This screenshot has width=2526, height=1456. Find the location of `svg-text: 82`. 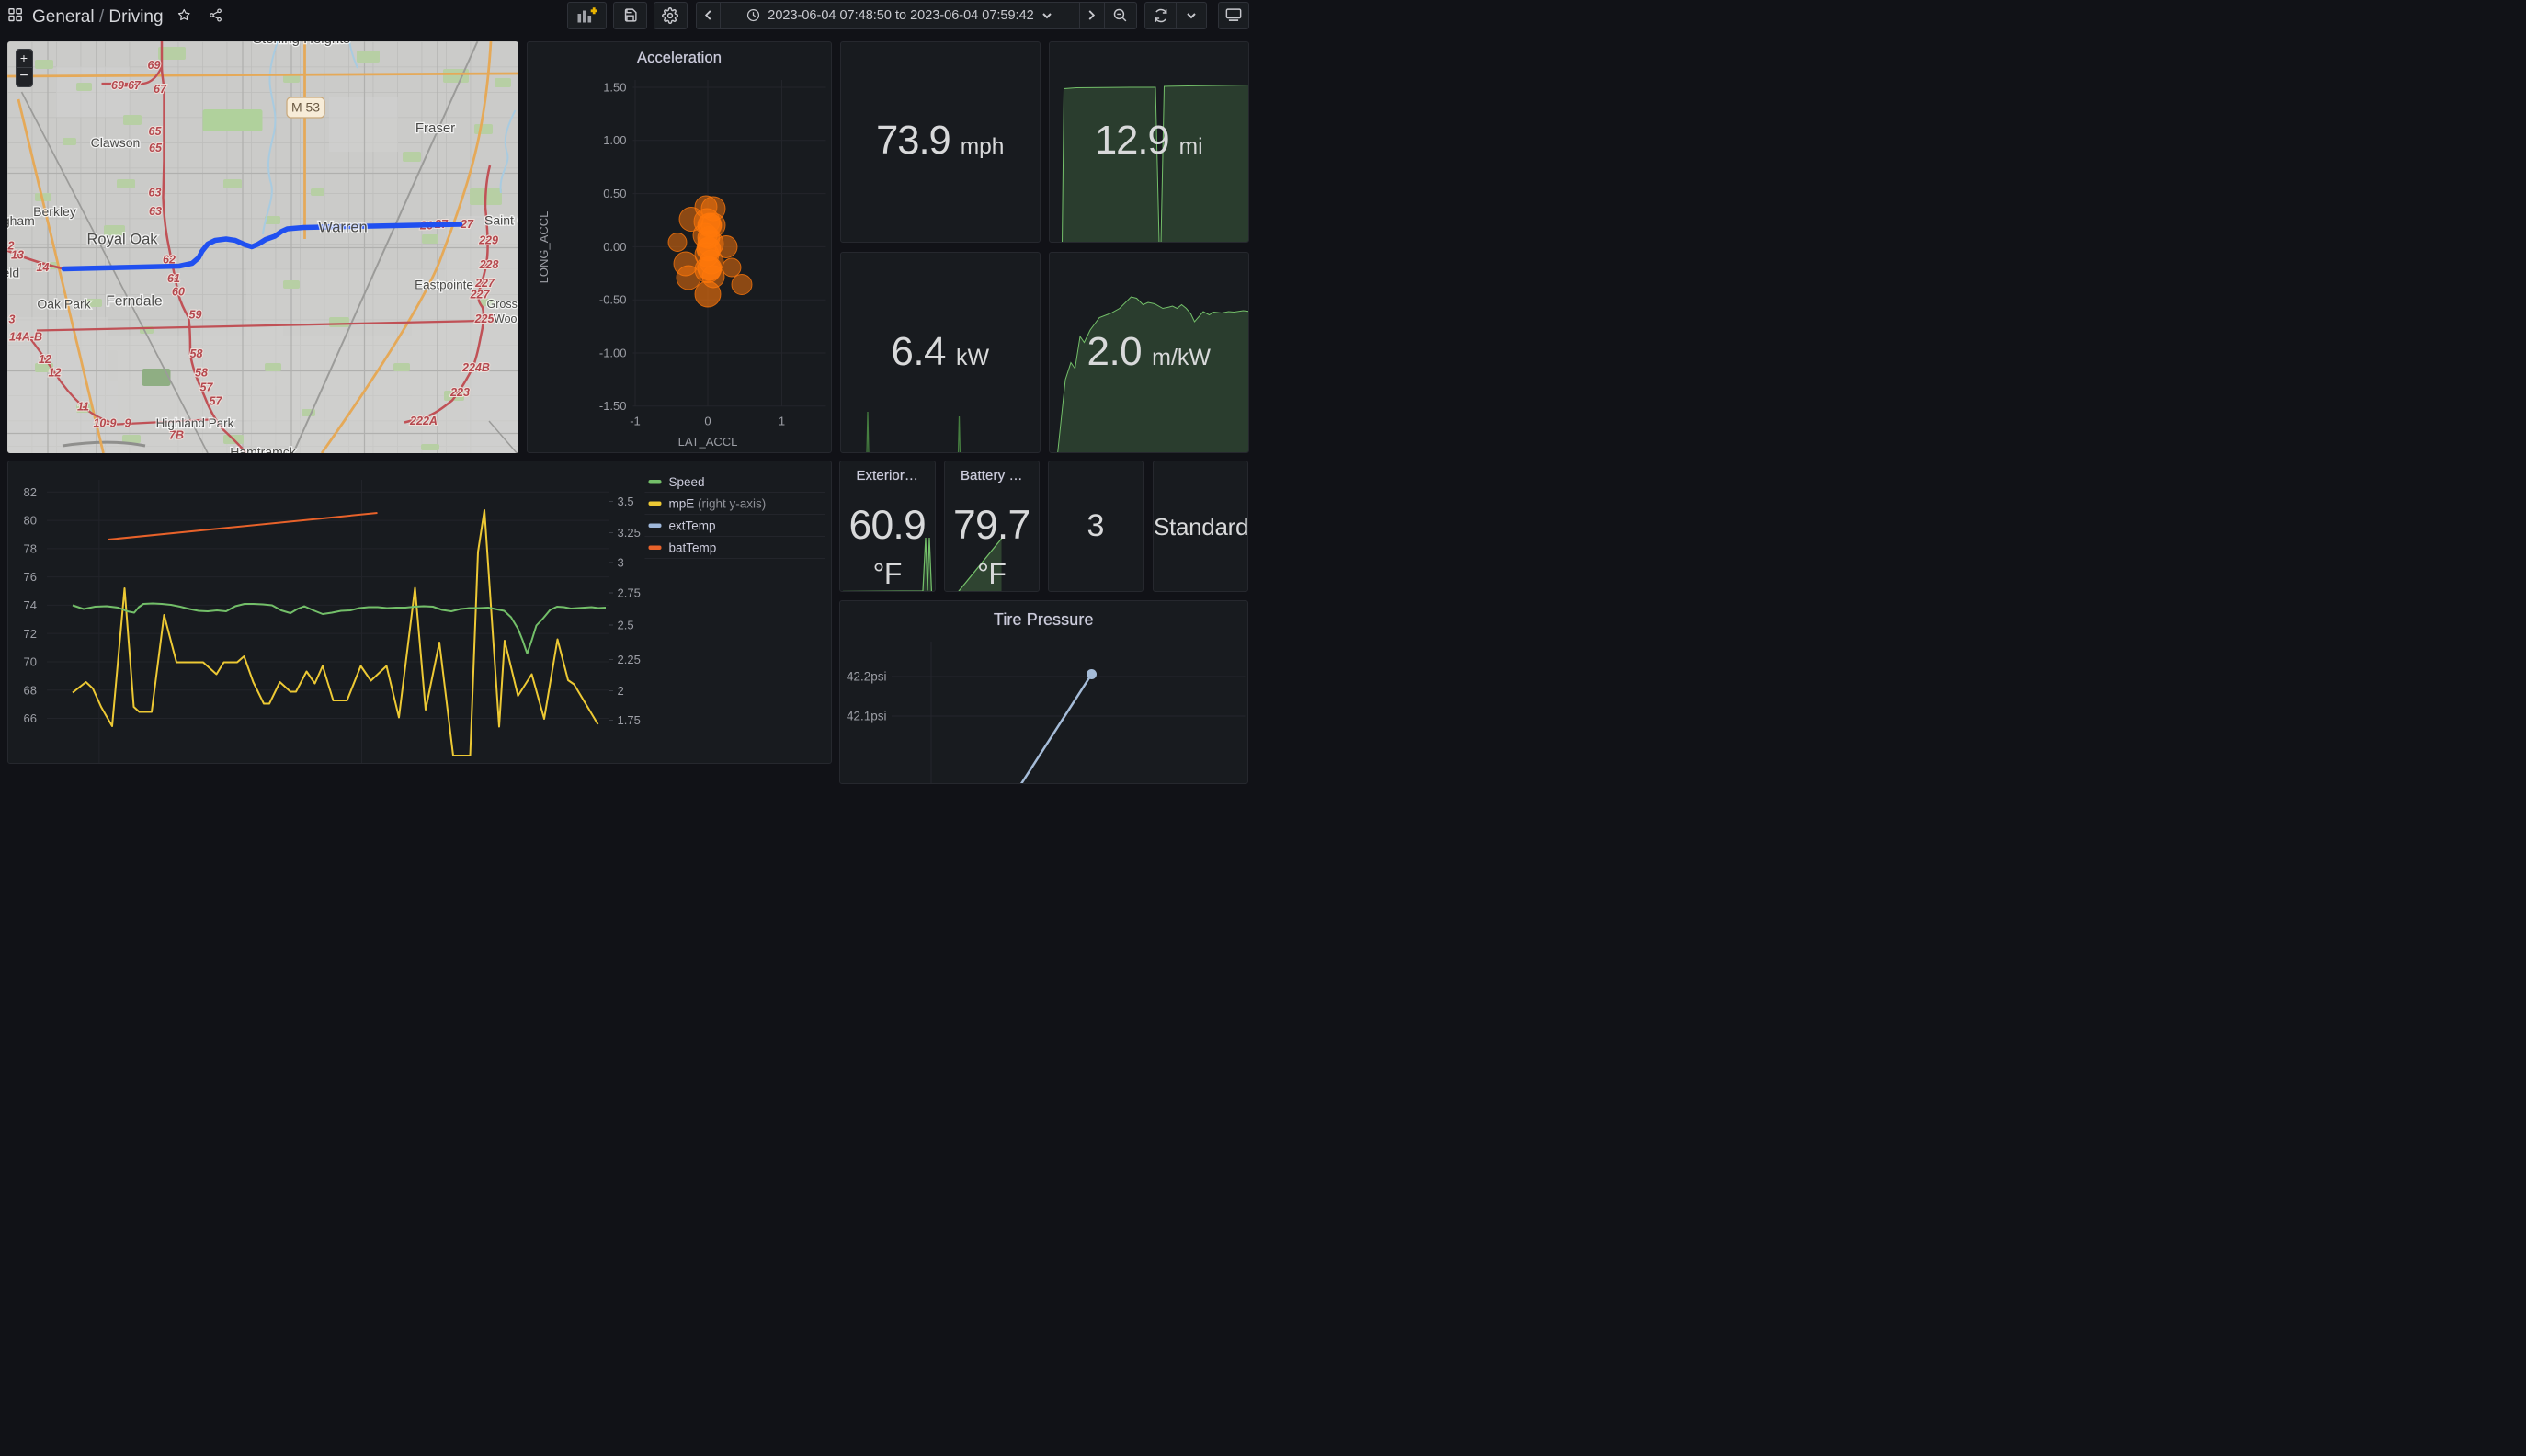

svg-text: 82 is located at coordinates (30, 492).